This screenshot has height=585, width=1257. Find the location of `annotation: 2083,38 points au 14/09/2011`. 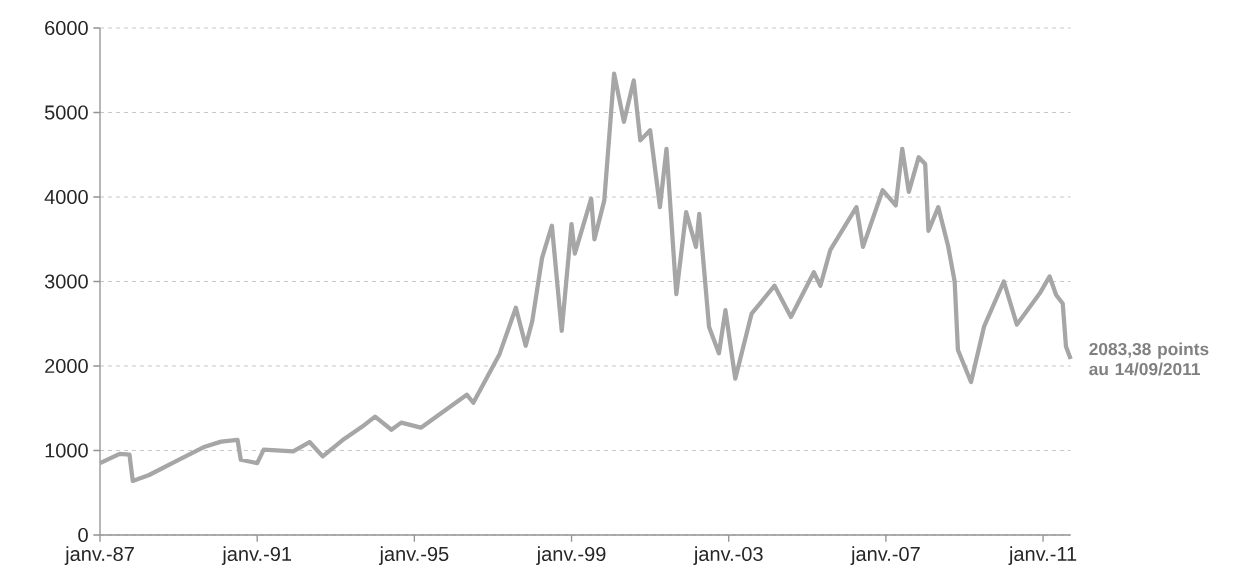

annotation: 2083,38 points au 14/09/2011 is located at coordinates (1149, 359).